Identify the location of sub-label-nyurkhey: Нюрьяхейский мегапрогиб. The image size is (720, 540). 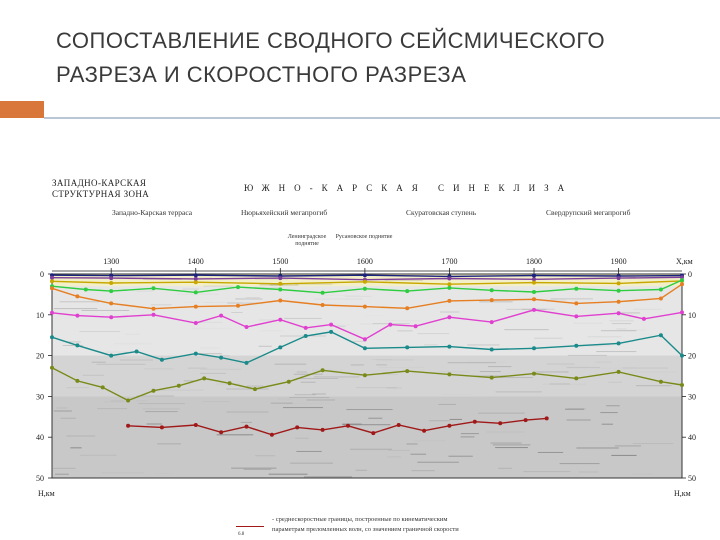
(284, 212).